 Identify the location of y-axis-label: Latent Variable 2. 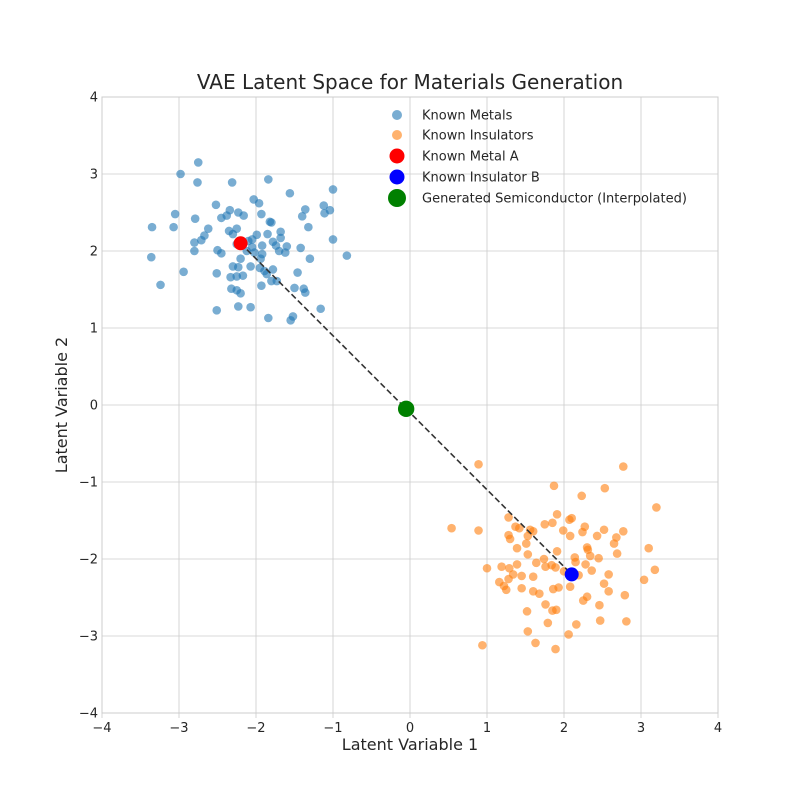
(61, 405).